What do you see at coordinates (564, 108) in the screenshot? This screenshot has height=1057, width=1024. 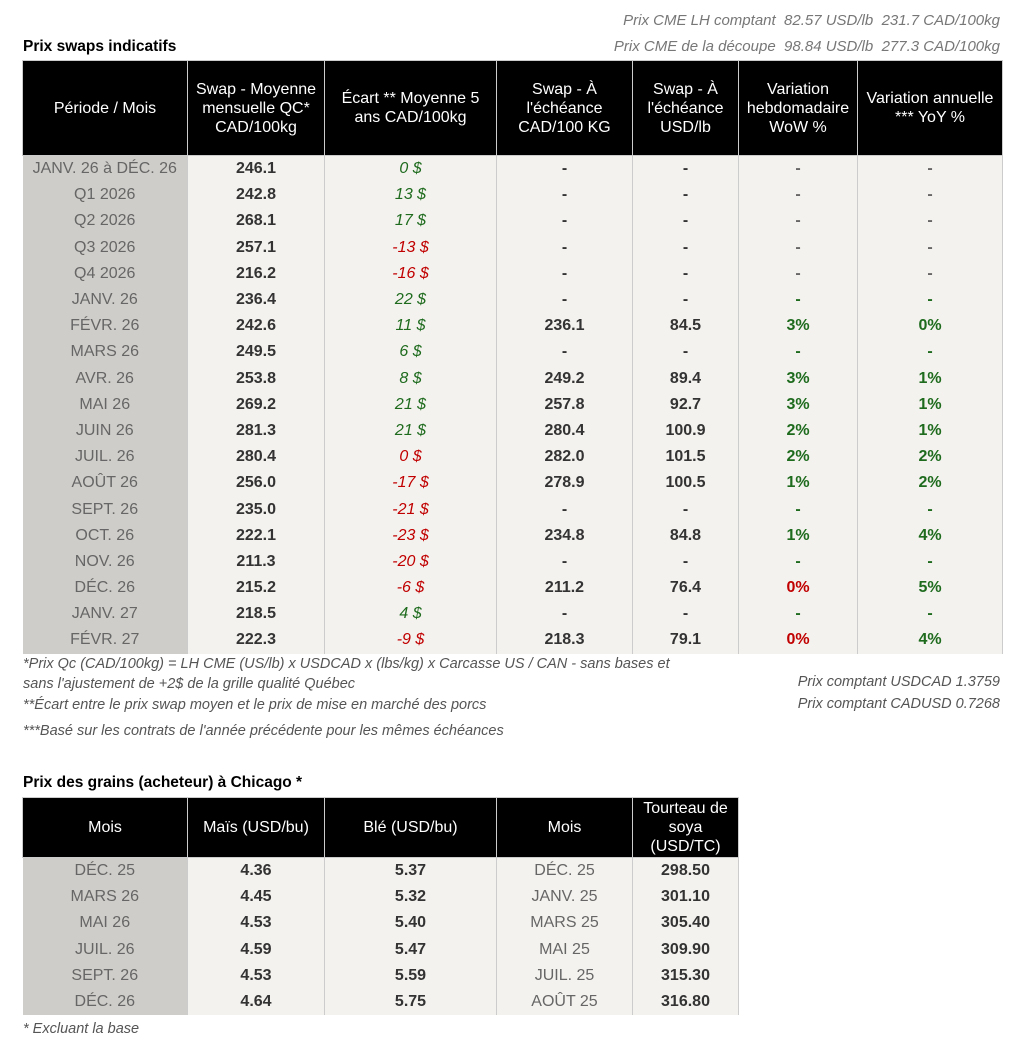 I see `column-header: Swap - À l'échéance CAD/100 KG` at bounding box center [564, 108].